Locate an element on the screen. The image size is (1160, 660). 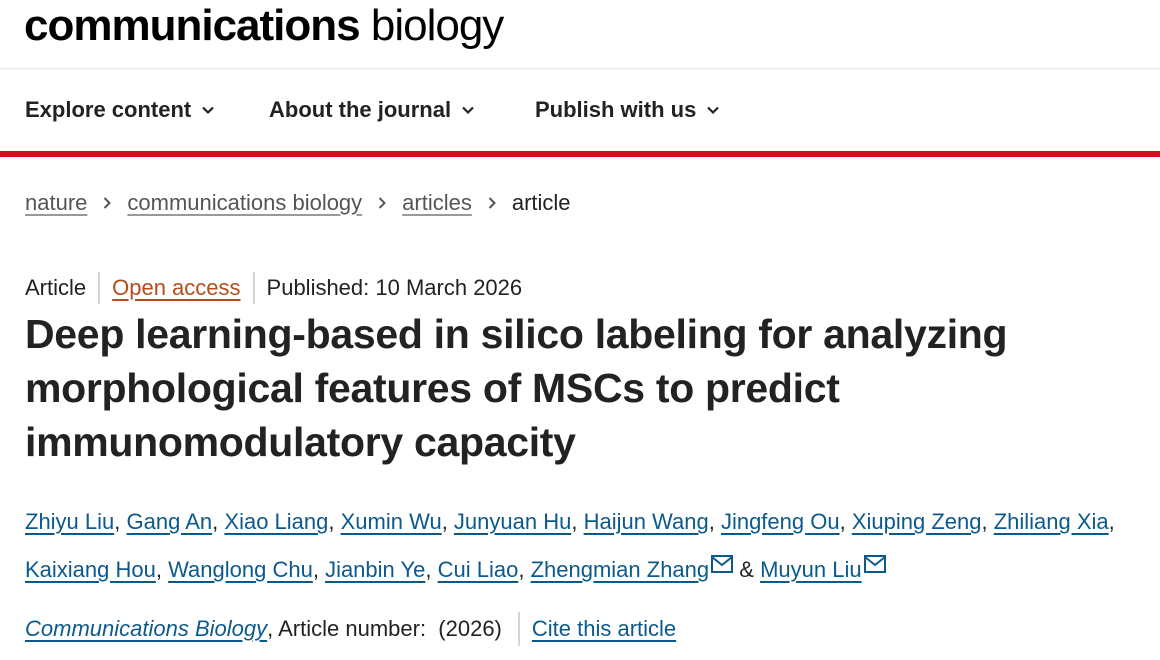
breadcrumb-articles: articles is located at coordinates (437, 202).